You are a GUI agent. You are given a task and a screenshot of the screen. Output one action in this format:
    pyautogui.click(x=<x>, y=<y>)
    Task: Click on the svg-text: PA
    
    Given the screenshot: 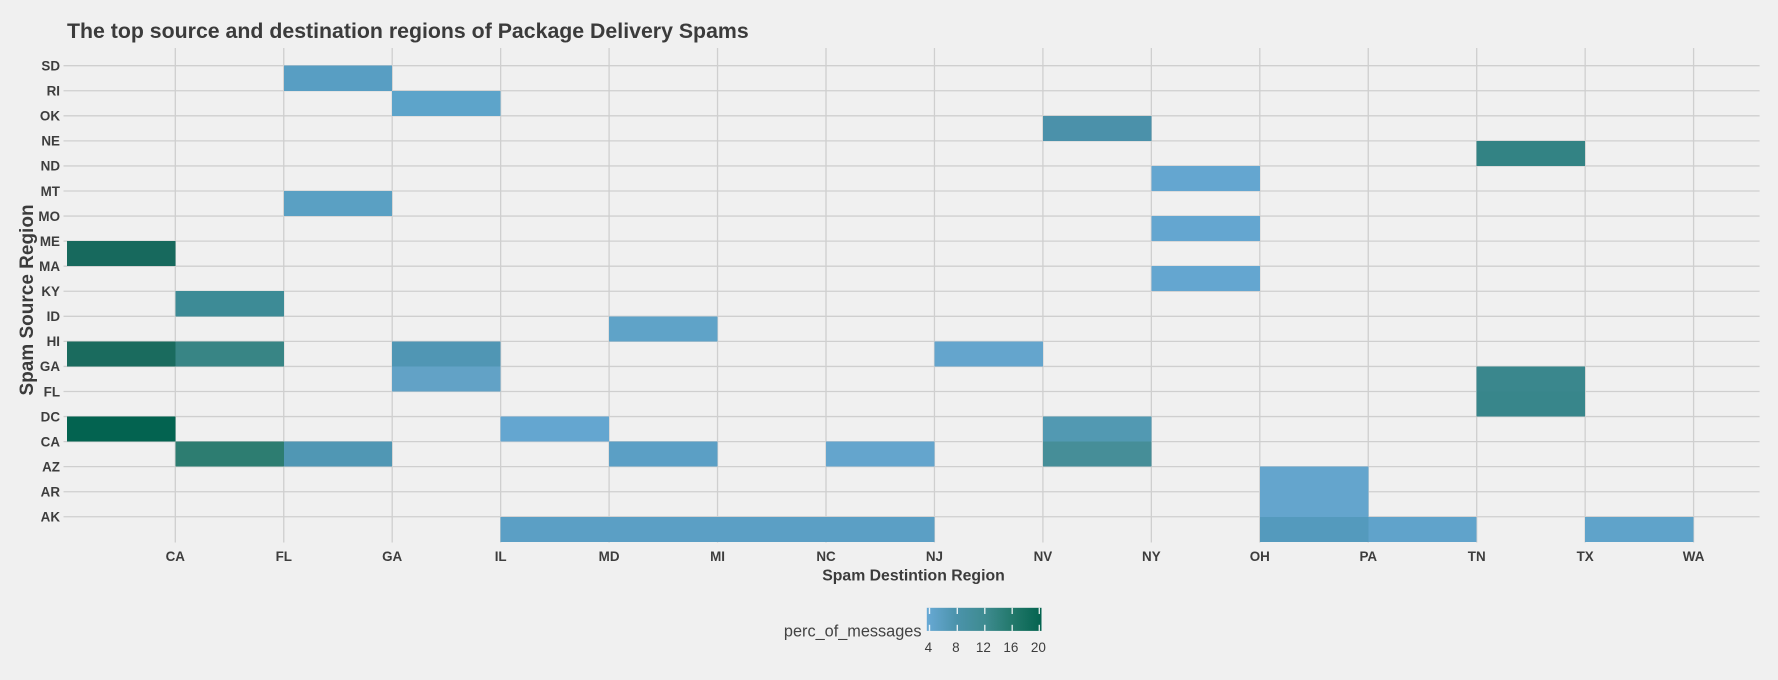 What is the action you would take?
    pyautogui.click(x=1368, y=556)
    